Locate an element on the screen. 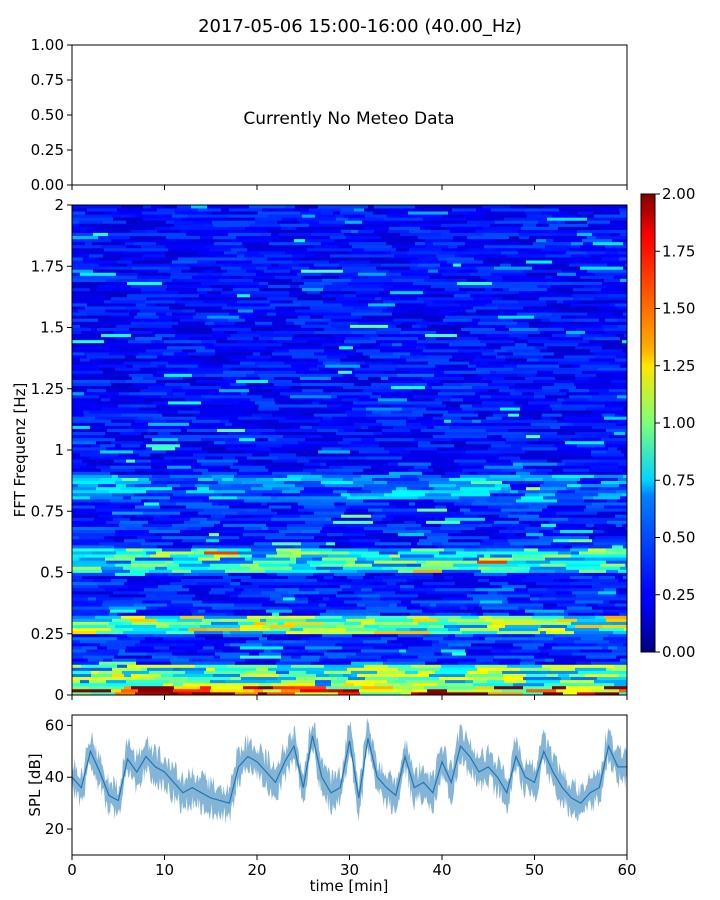  spectrogram-y-tick-label: 0.25 is located at coordinates (47, 634).